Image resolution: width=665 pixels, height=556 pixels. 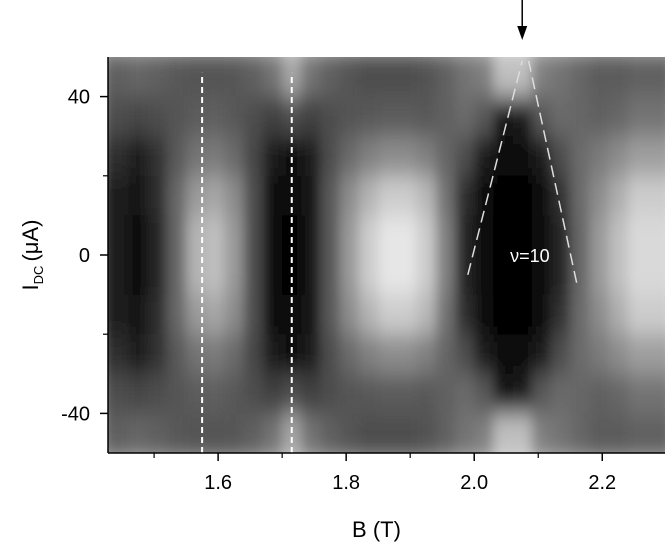 I want to click on y-label-sub: DC, so click(x=38, y=275).